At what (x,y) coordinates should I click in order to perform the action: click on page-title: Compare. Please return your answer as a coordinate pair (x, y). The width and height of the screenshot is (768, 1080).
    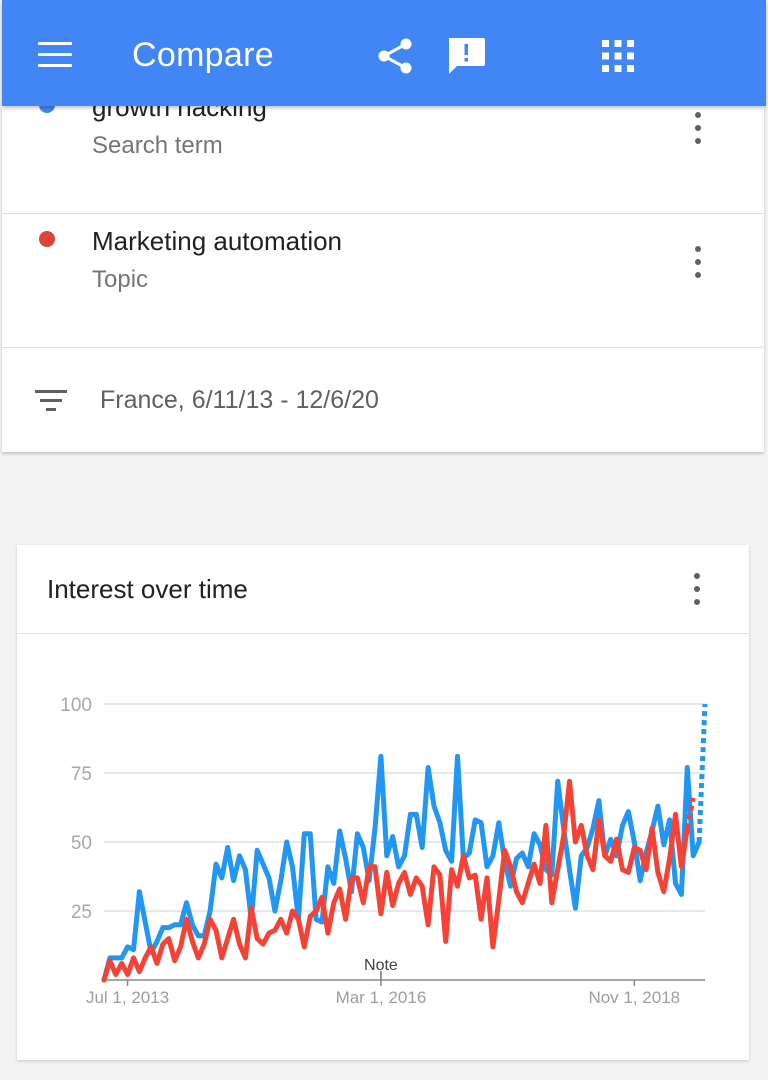
    Looking at the image, I should click on (203, 55).